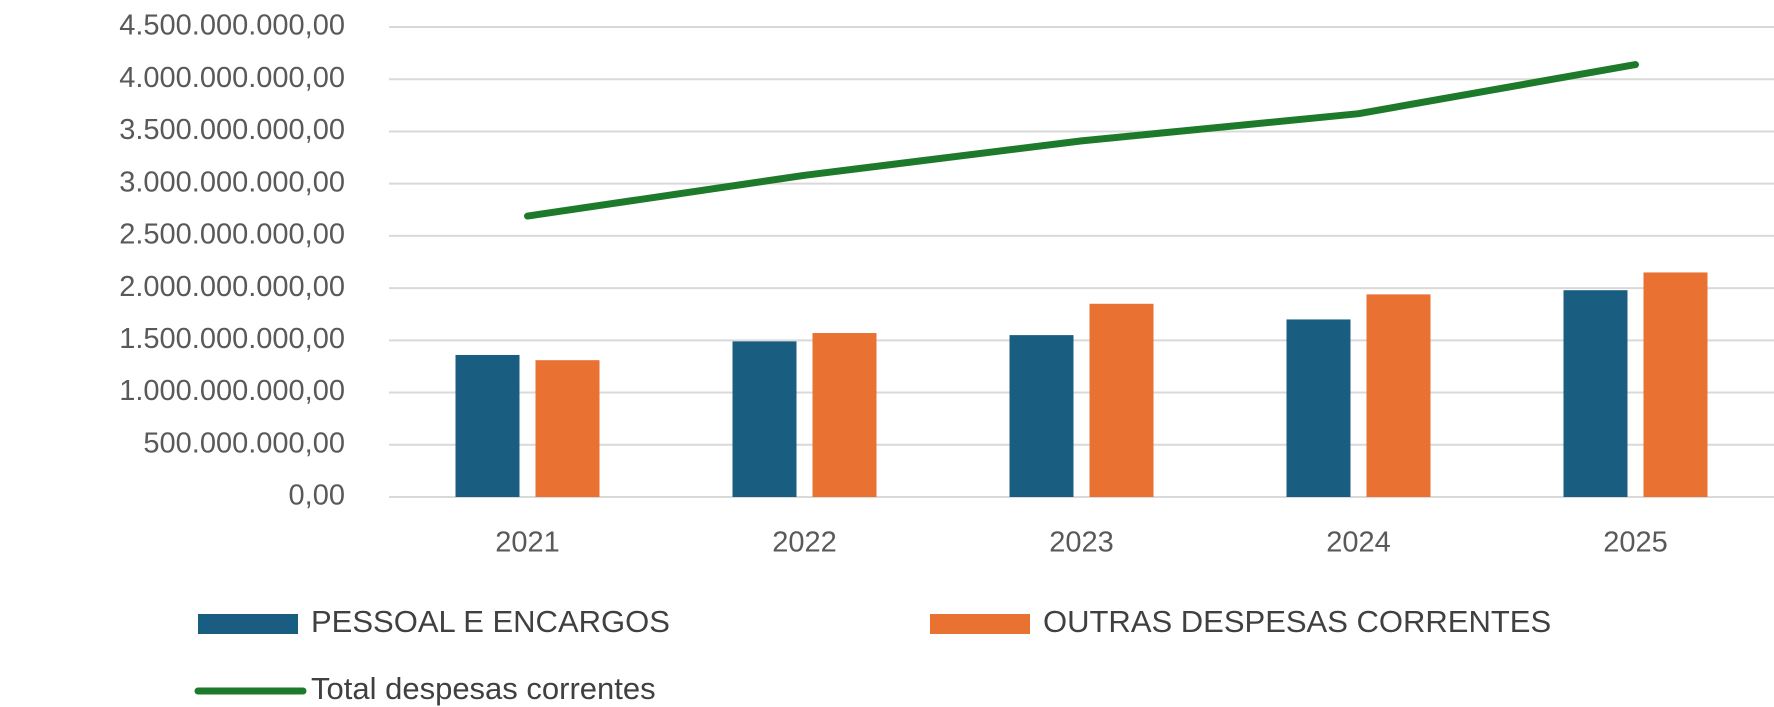 The image size is (1774, 707). What do you see at coordinates (1081, 543) in the screenshot?
I see `x-tick-label: 2023` at bounding box center [1081, 543].